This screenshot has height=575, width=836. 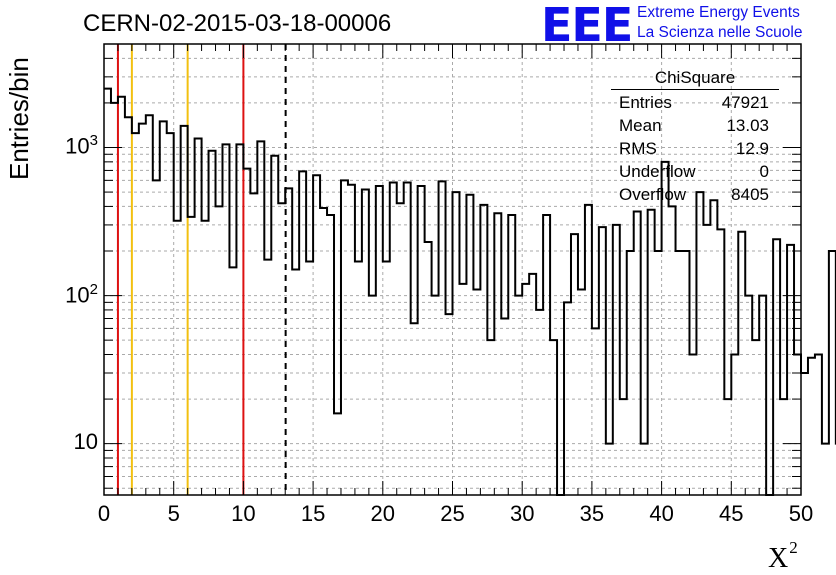 What do you see at coordinates (638, 148) in the screenshot?
I see `stats-label: RMS` at bounding box center [638, 148].